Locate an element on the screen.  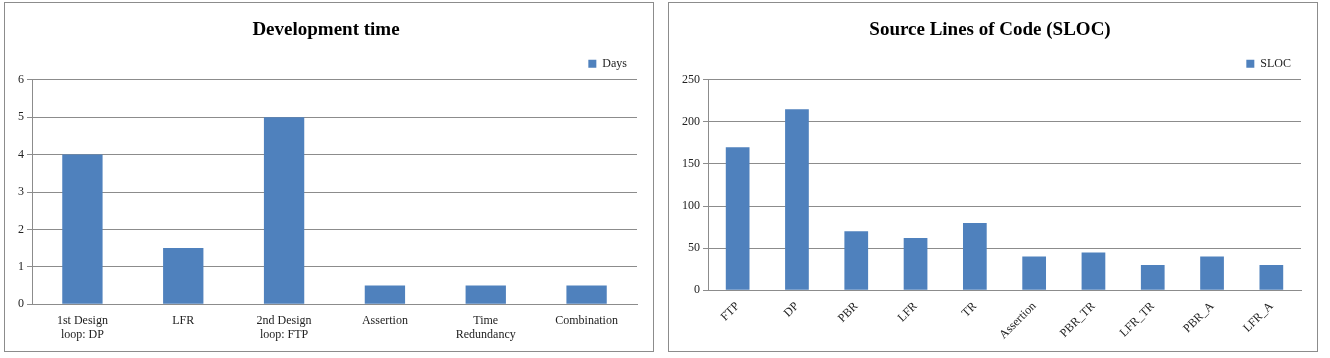
y-tick-label: 3 is located at coordinates (21, 191).